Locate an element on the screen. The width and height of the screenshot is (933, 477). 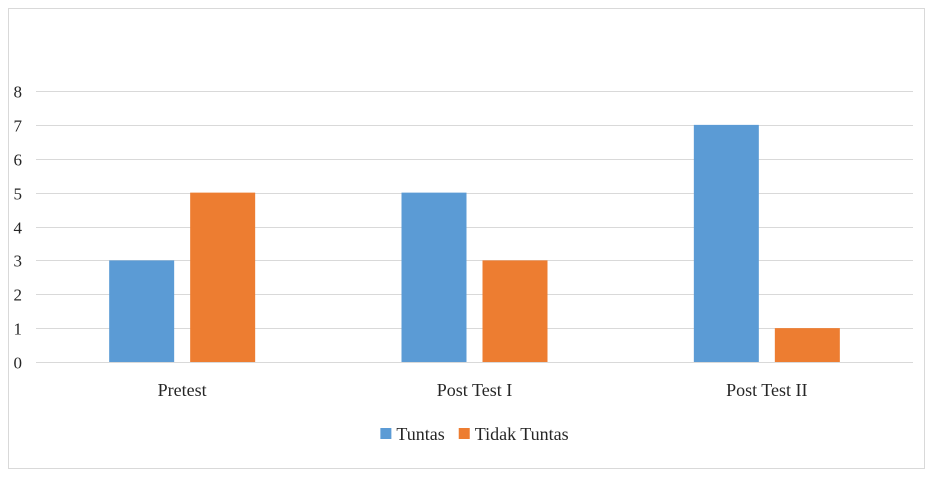
y-tick-label: 1 is located at coordinates (18, 329).